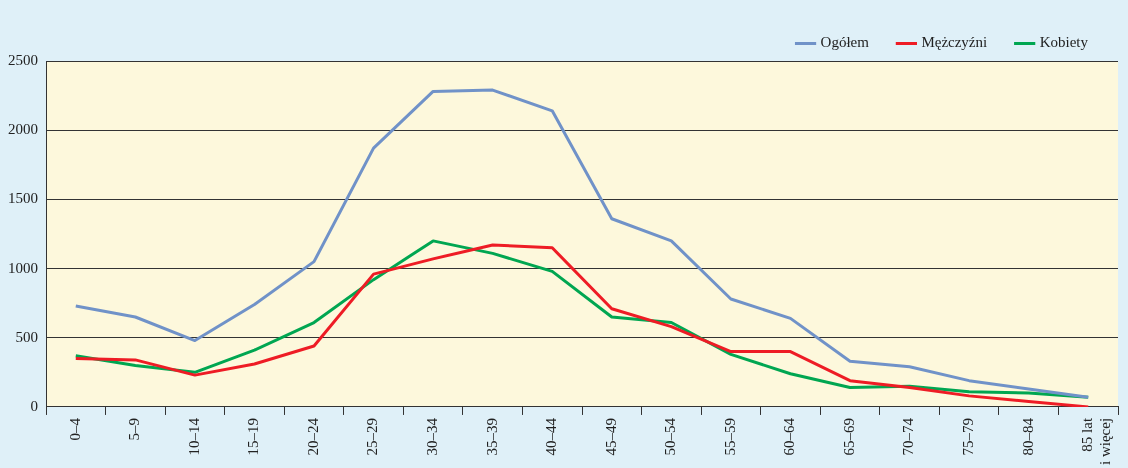  What do you see at coordinates (1064, 42) in the screenshot?
I see `legend-label: Kobiety` at bounding box center [1064, 42].